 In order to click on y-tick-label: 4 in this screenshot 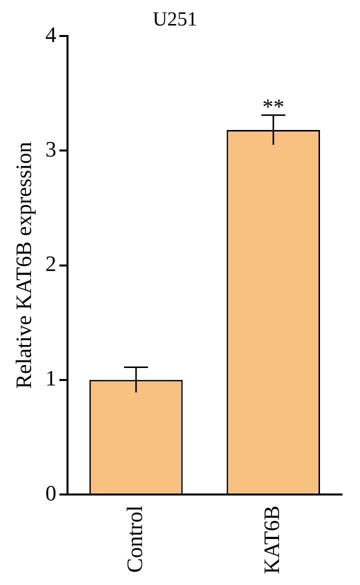, I will do `click(50, 34)`.